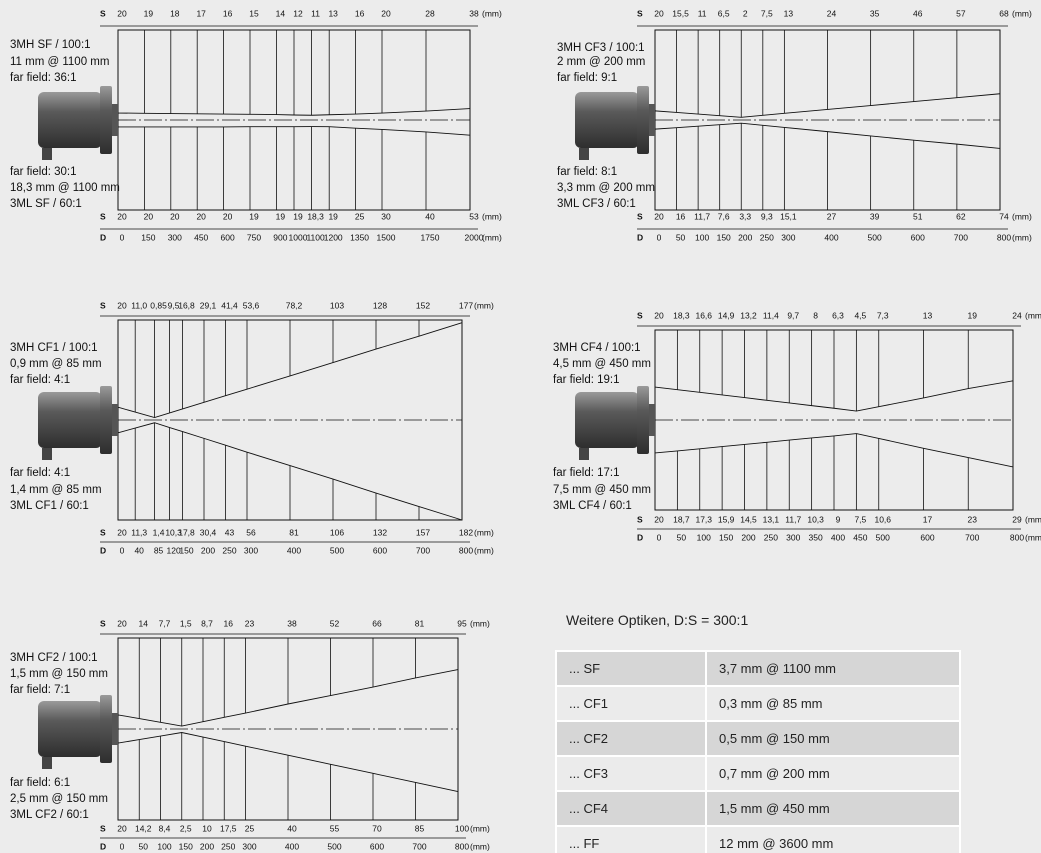 The image size is (1041, 853). What do you see at coordinates (702, 13) in the screenshot?
I see `s-top-label: 11` at bounding box center [702, 13].